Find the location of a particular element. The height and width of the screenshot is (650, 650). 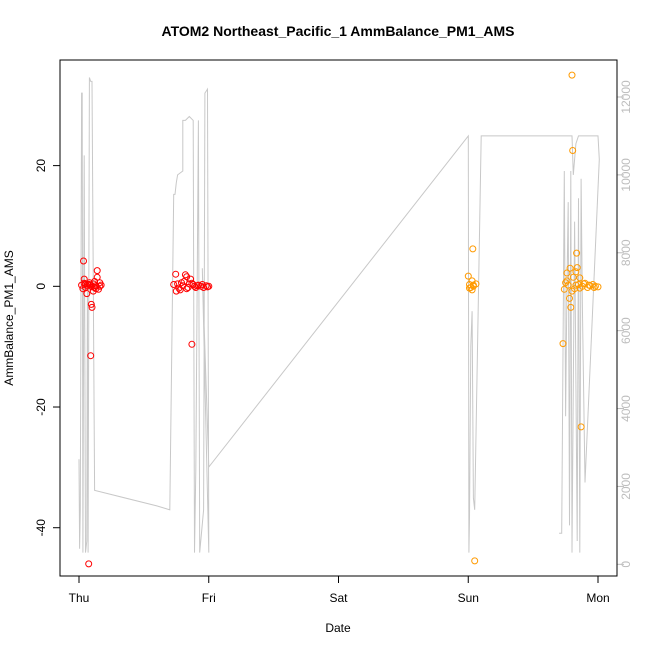

x-tick-label: Sat is located at coordinates (338, 598).